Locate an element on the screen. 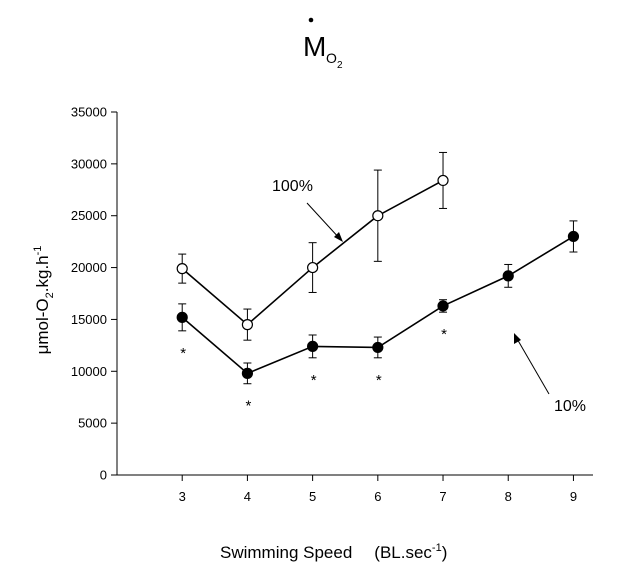  x-tick-label-4: 7 is located at coordinates (442, 496).